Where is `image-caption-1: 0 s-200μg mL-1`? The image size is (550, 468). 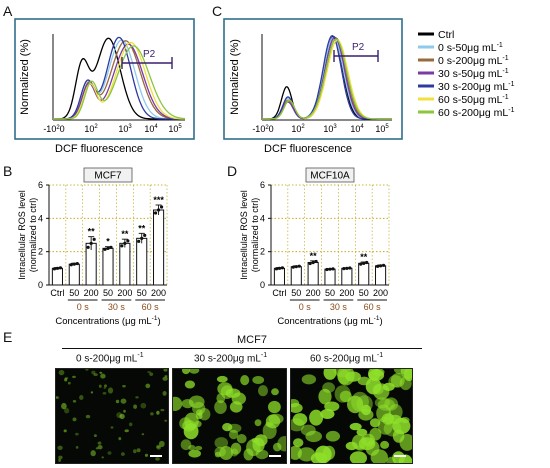
image-caption-1: 0 s-200μg mL-1 is located at coordinates (110, 358).